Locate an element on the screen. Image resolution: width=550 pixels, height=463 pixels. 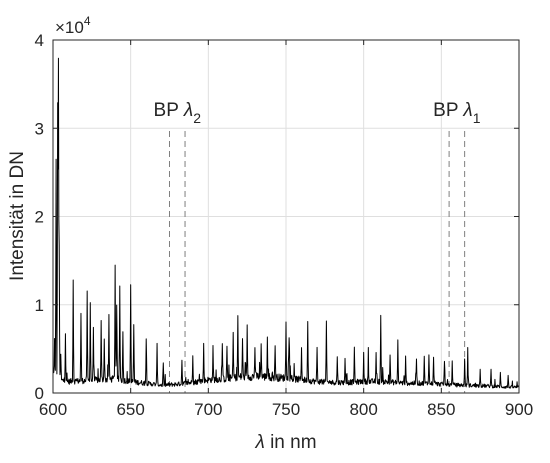
x-tick-label: 700 is located at coordinates (208, 409).